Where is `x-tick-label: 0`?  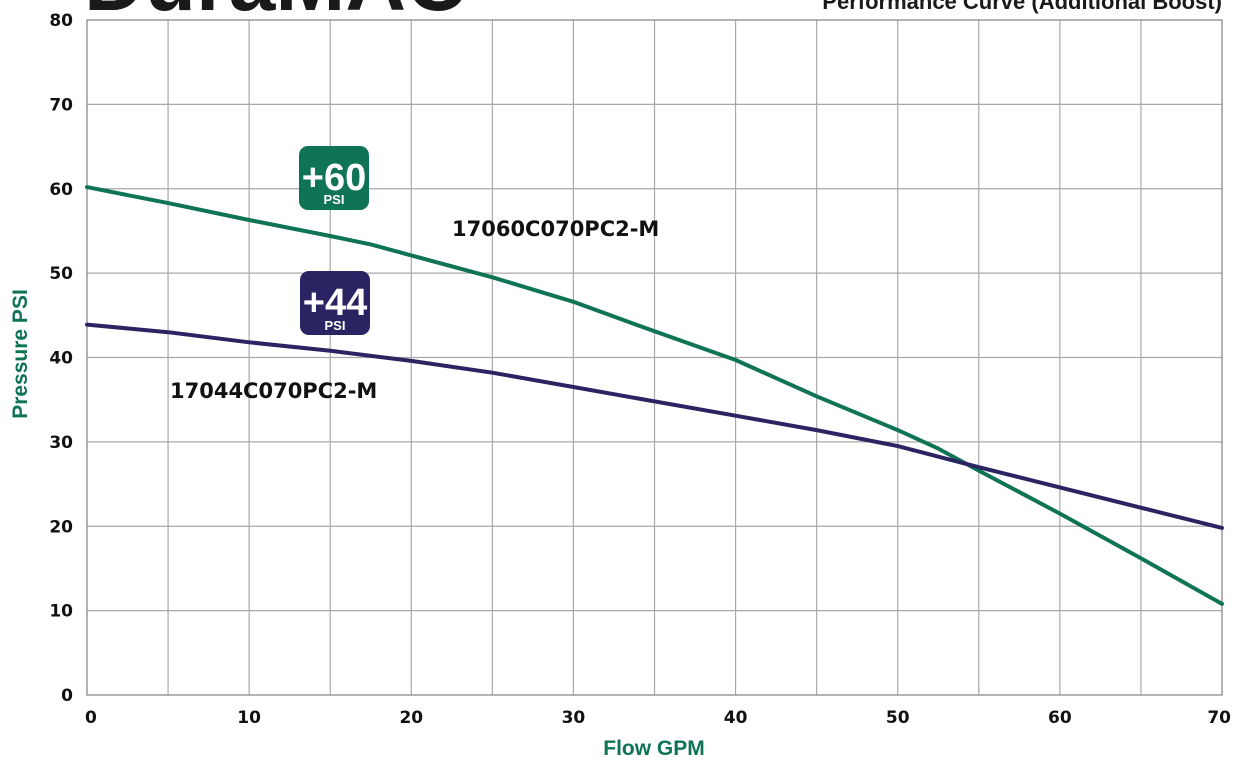
x-tick-label: 0 is located at coordinates (91, 718).